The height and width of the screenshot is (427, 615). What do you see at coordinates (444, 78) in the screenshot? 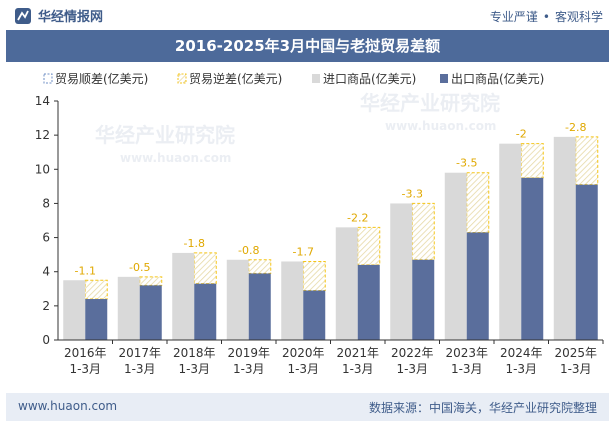
I see `legend-swatch-export` at bounding box center [444, 78].